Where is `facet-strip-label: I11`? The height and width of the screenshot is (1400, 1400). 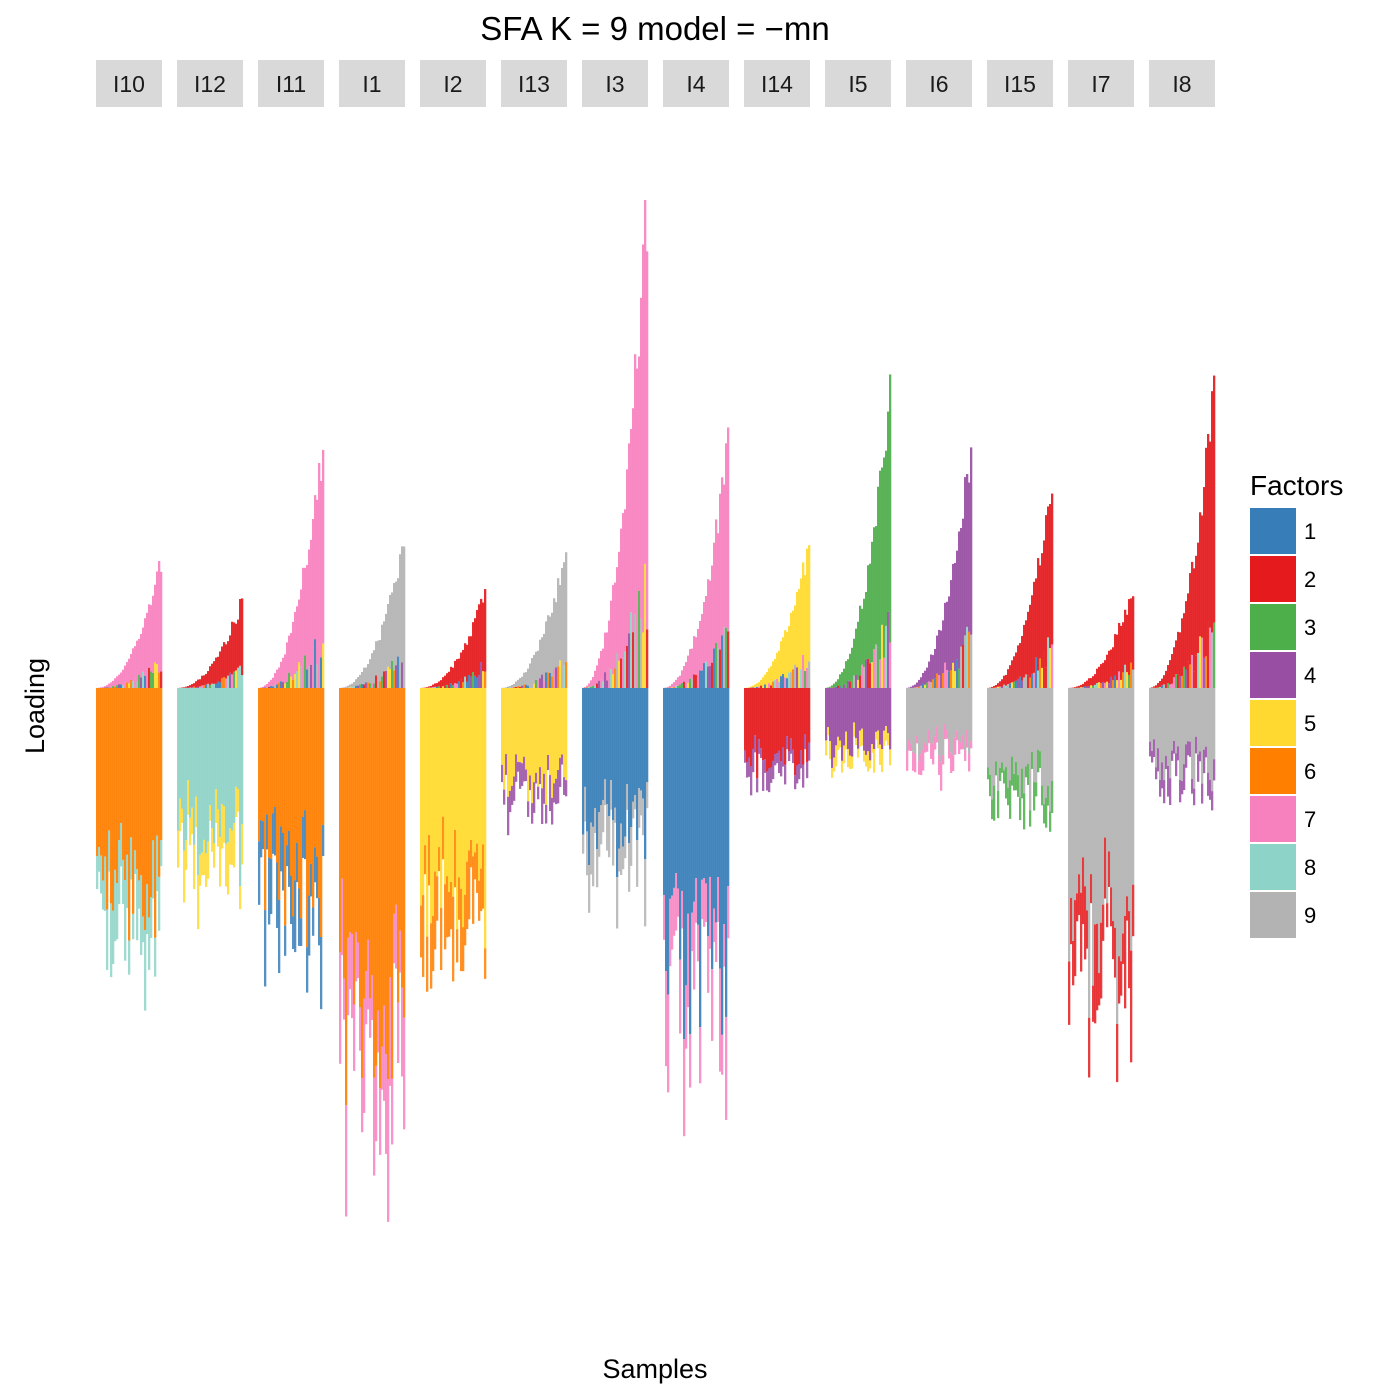
facet-strip-label: I11 is located at coordinates (291, 84).